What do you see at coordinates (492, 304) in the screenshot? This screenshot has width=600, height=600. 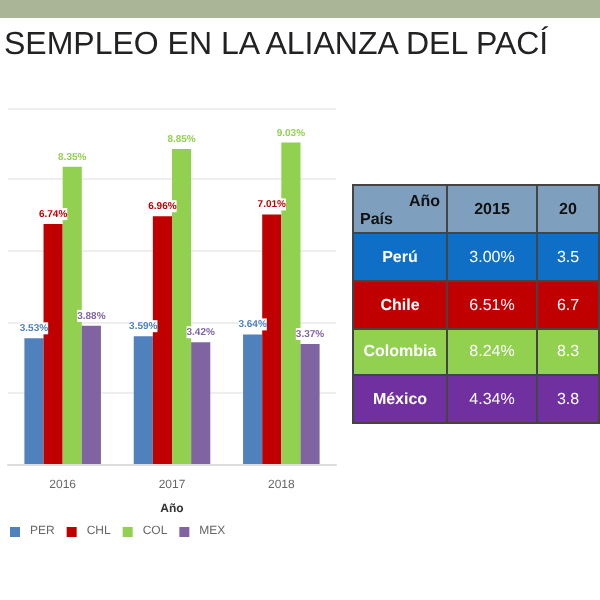 I see `text: 6.51%` at bounding box center [492, 304].